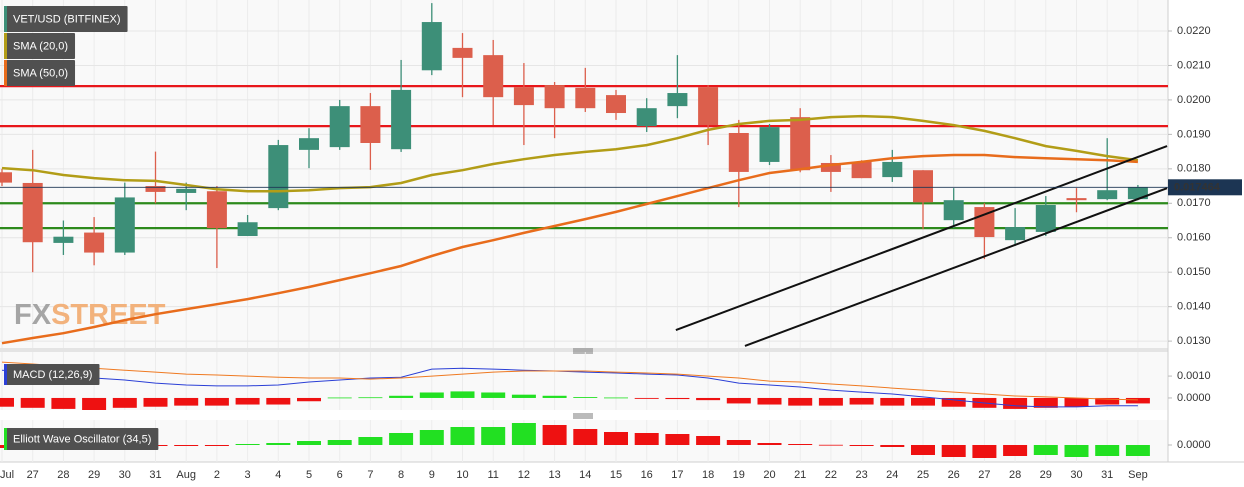 The width and height of the screenshot is (1244, 487). I want to click on y-tick-label: 0.0150, so click(1194, 272).